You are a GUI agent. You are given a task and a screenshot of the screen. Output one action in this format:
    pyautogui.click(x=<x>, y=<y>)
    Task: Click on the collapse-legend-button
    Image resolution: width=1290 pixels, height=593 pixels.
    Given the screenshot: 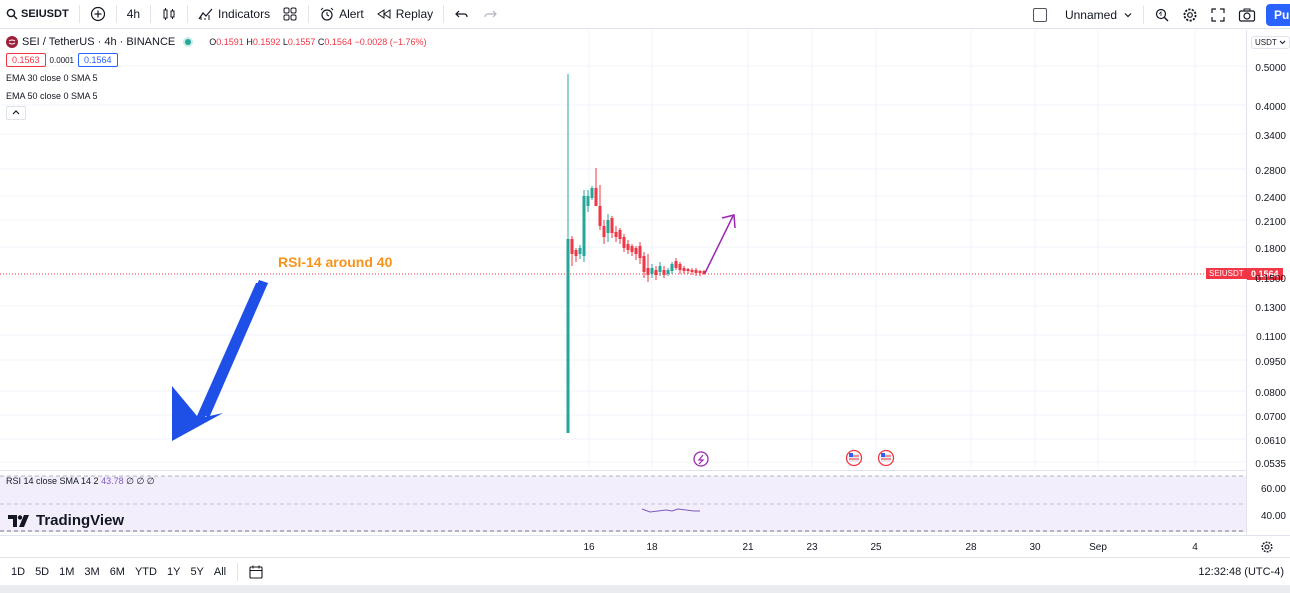 What is the action you would take?
    pyautogui.click(x=16, y=113)
    